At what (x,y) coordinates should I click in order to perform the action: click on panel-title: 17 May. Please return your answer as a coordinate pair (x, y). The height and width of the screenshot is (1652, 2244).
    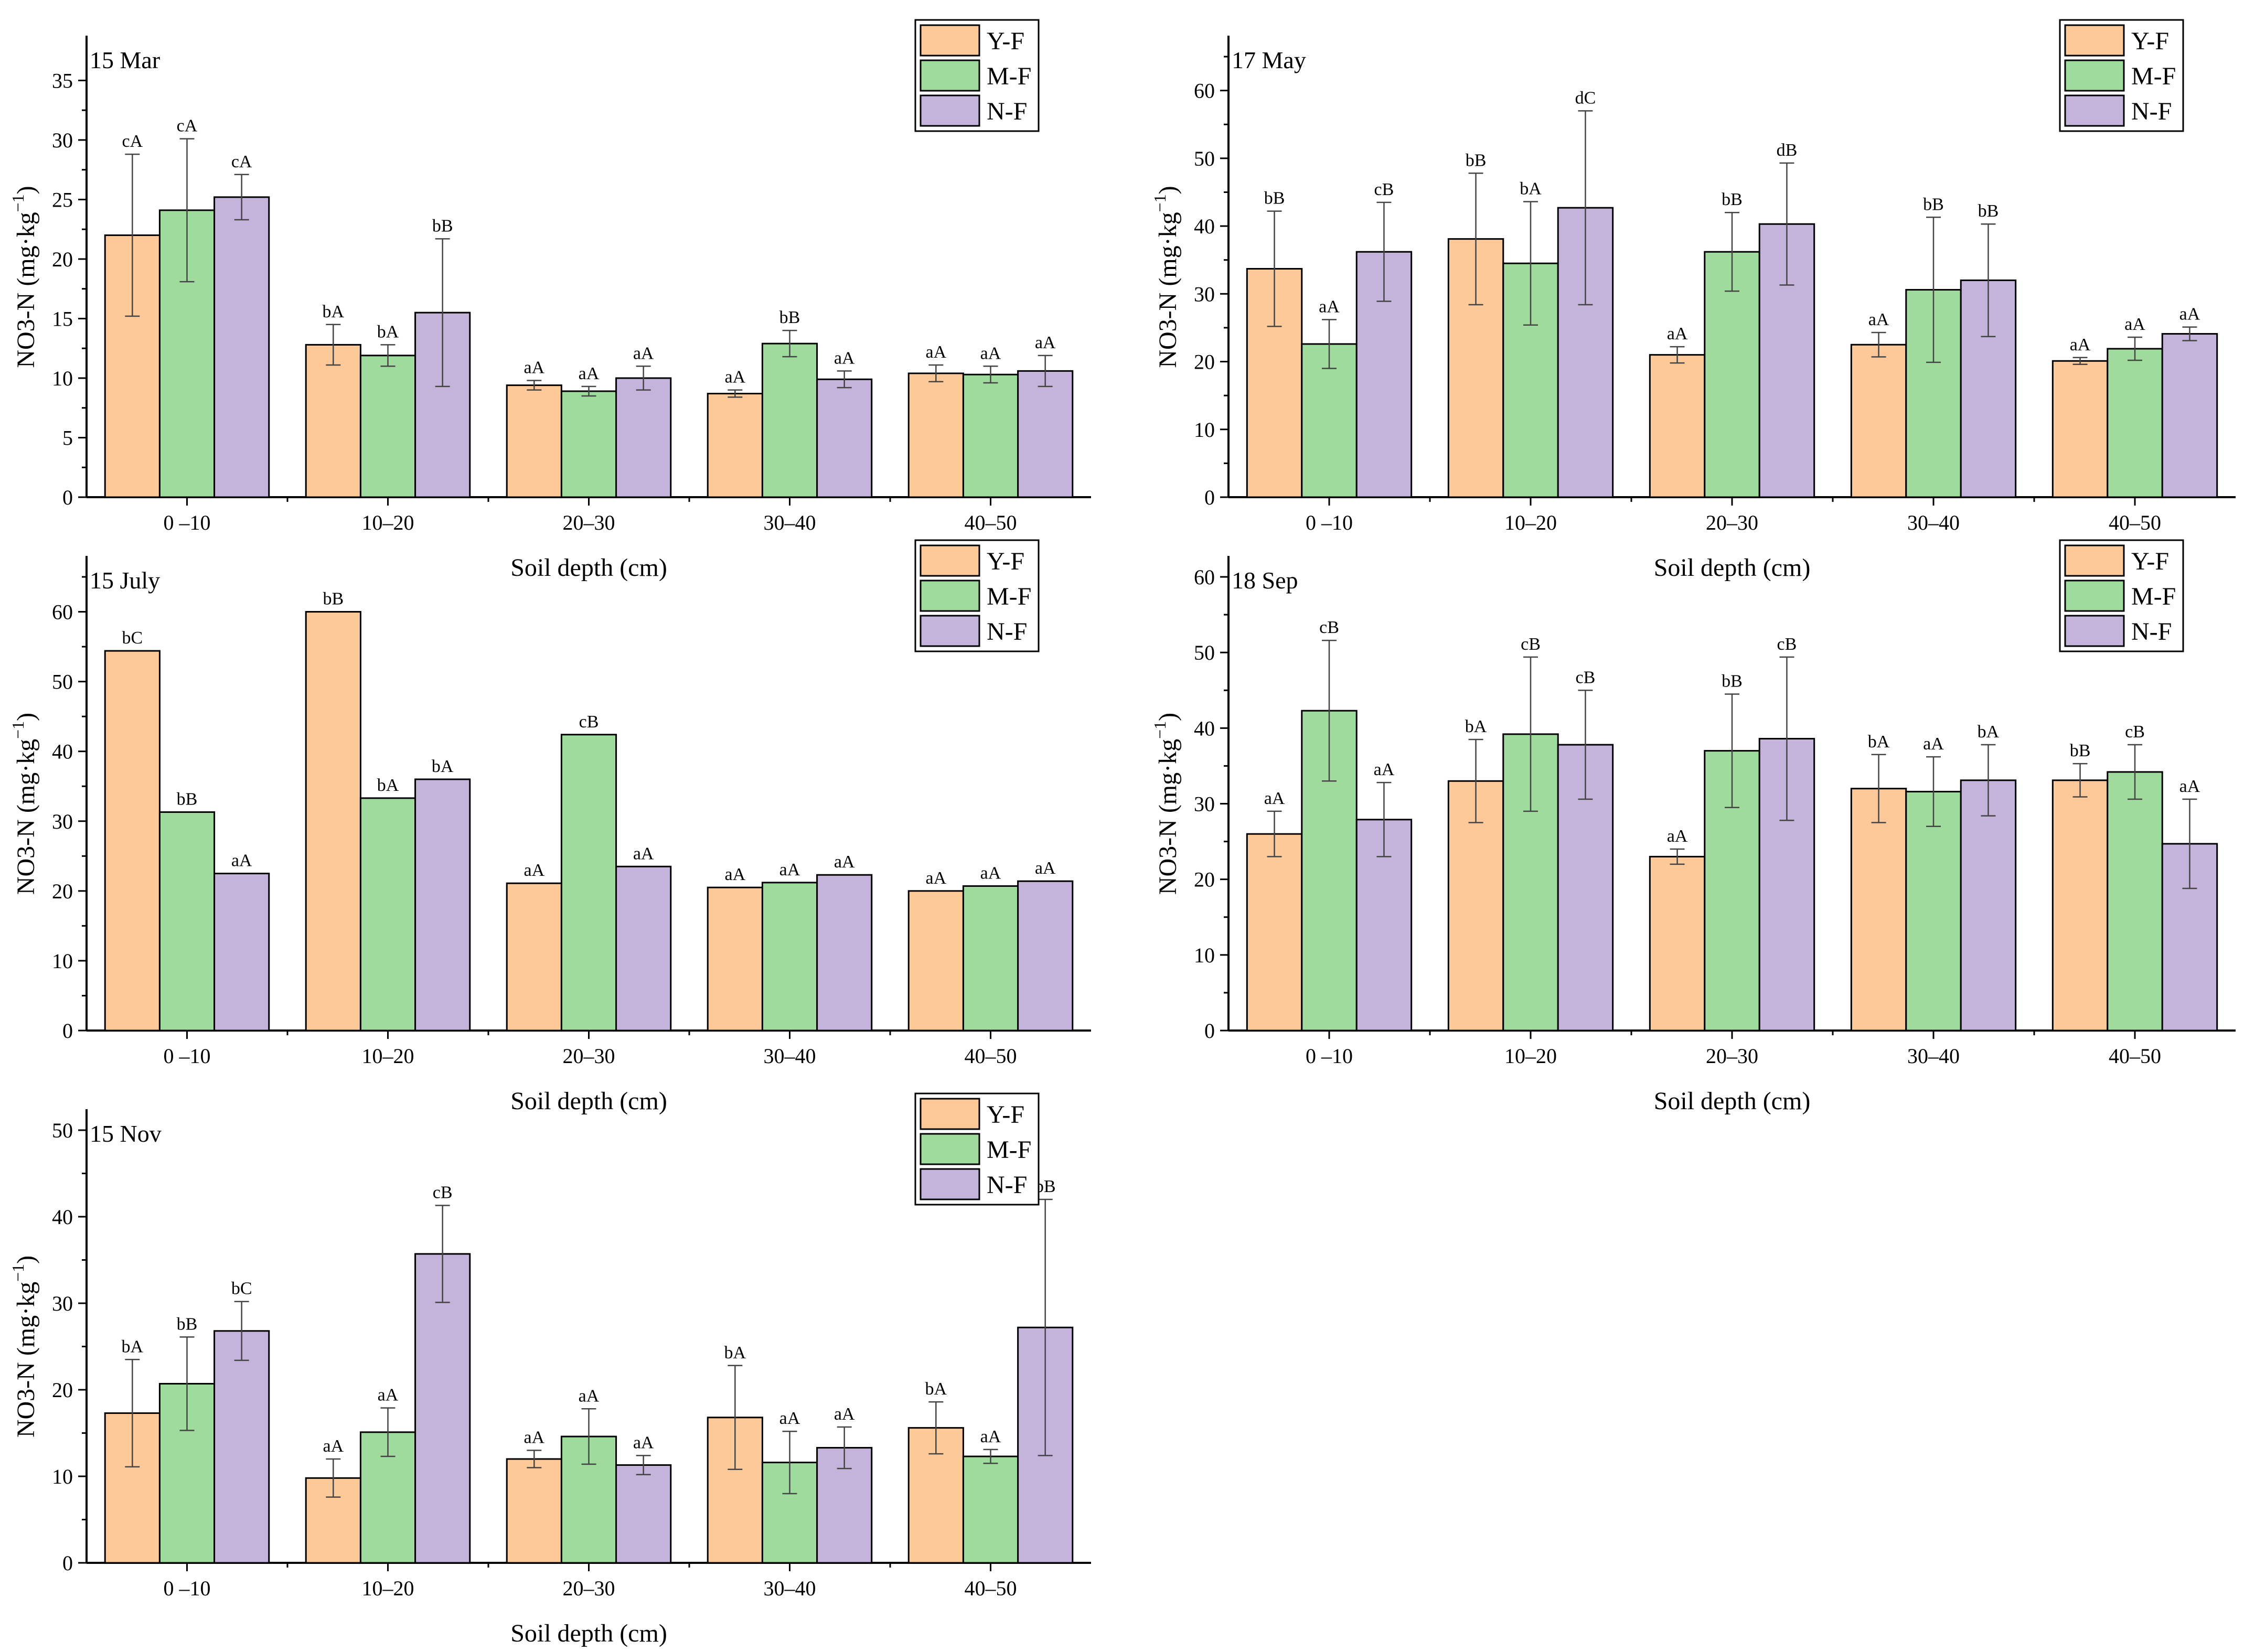
    Looking at the image, I should click on (1269, 60).